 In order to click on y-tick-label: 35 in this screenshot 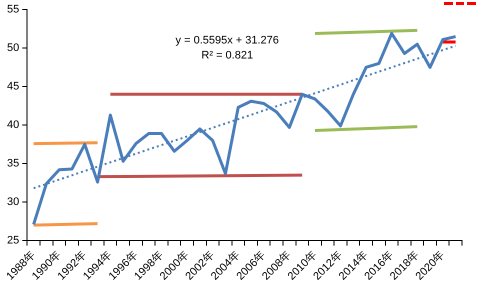, I will do `click(13, 164)`.